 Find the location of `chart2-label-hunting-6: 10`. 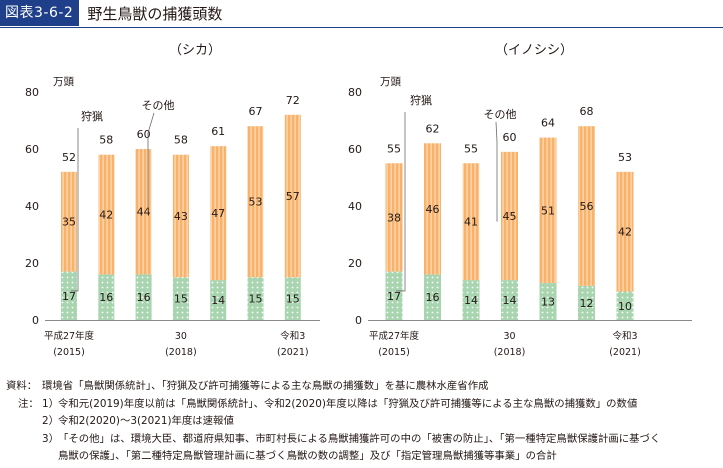

chart2-label-hunting-6: 10 is located at coordinates (625, 306).